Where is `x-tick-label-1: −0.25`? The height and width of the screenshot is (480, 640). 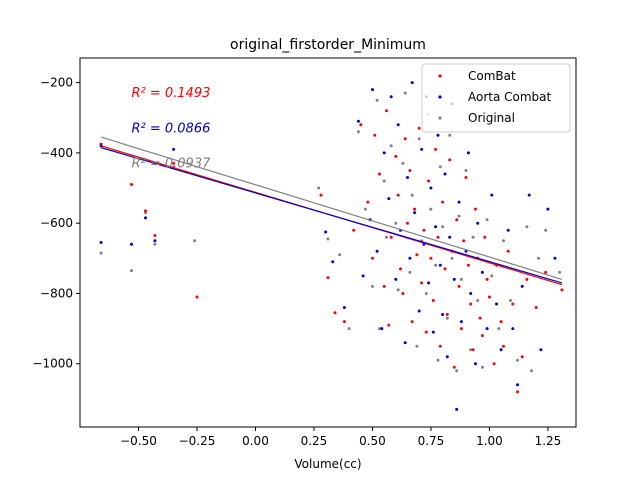 x-tick-label-1: −0.25 is located at coordinates (197, 441).